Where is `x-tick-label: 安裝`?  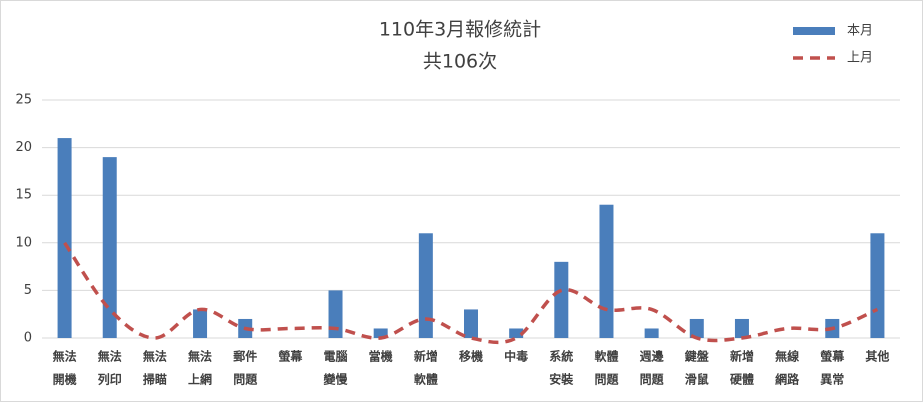
x-tick-label: 安裝 is located at coordinates (561, 379).